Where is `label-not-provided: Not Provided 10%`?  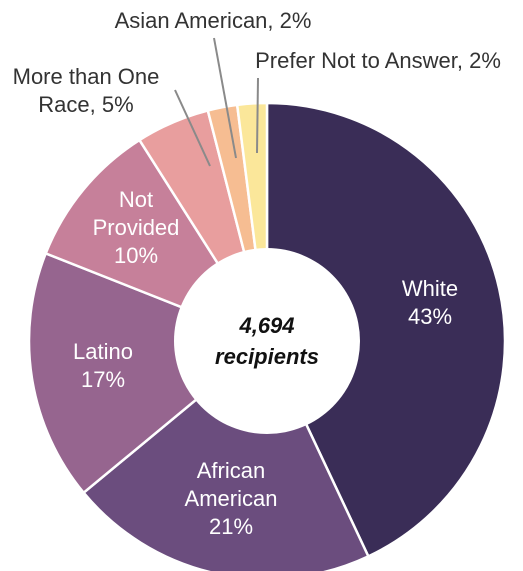
label-not-provided: Not Provided 10% is located at coordinates (136, 227).